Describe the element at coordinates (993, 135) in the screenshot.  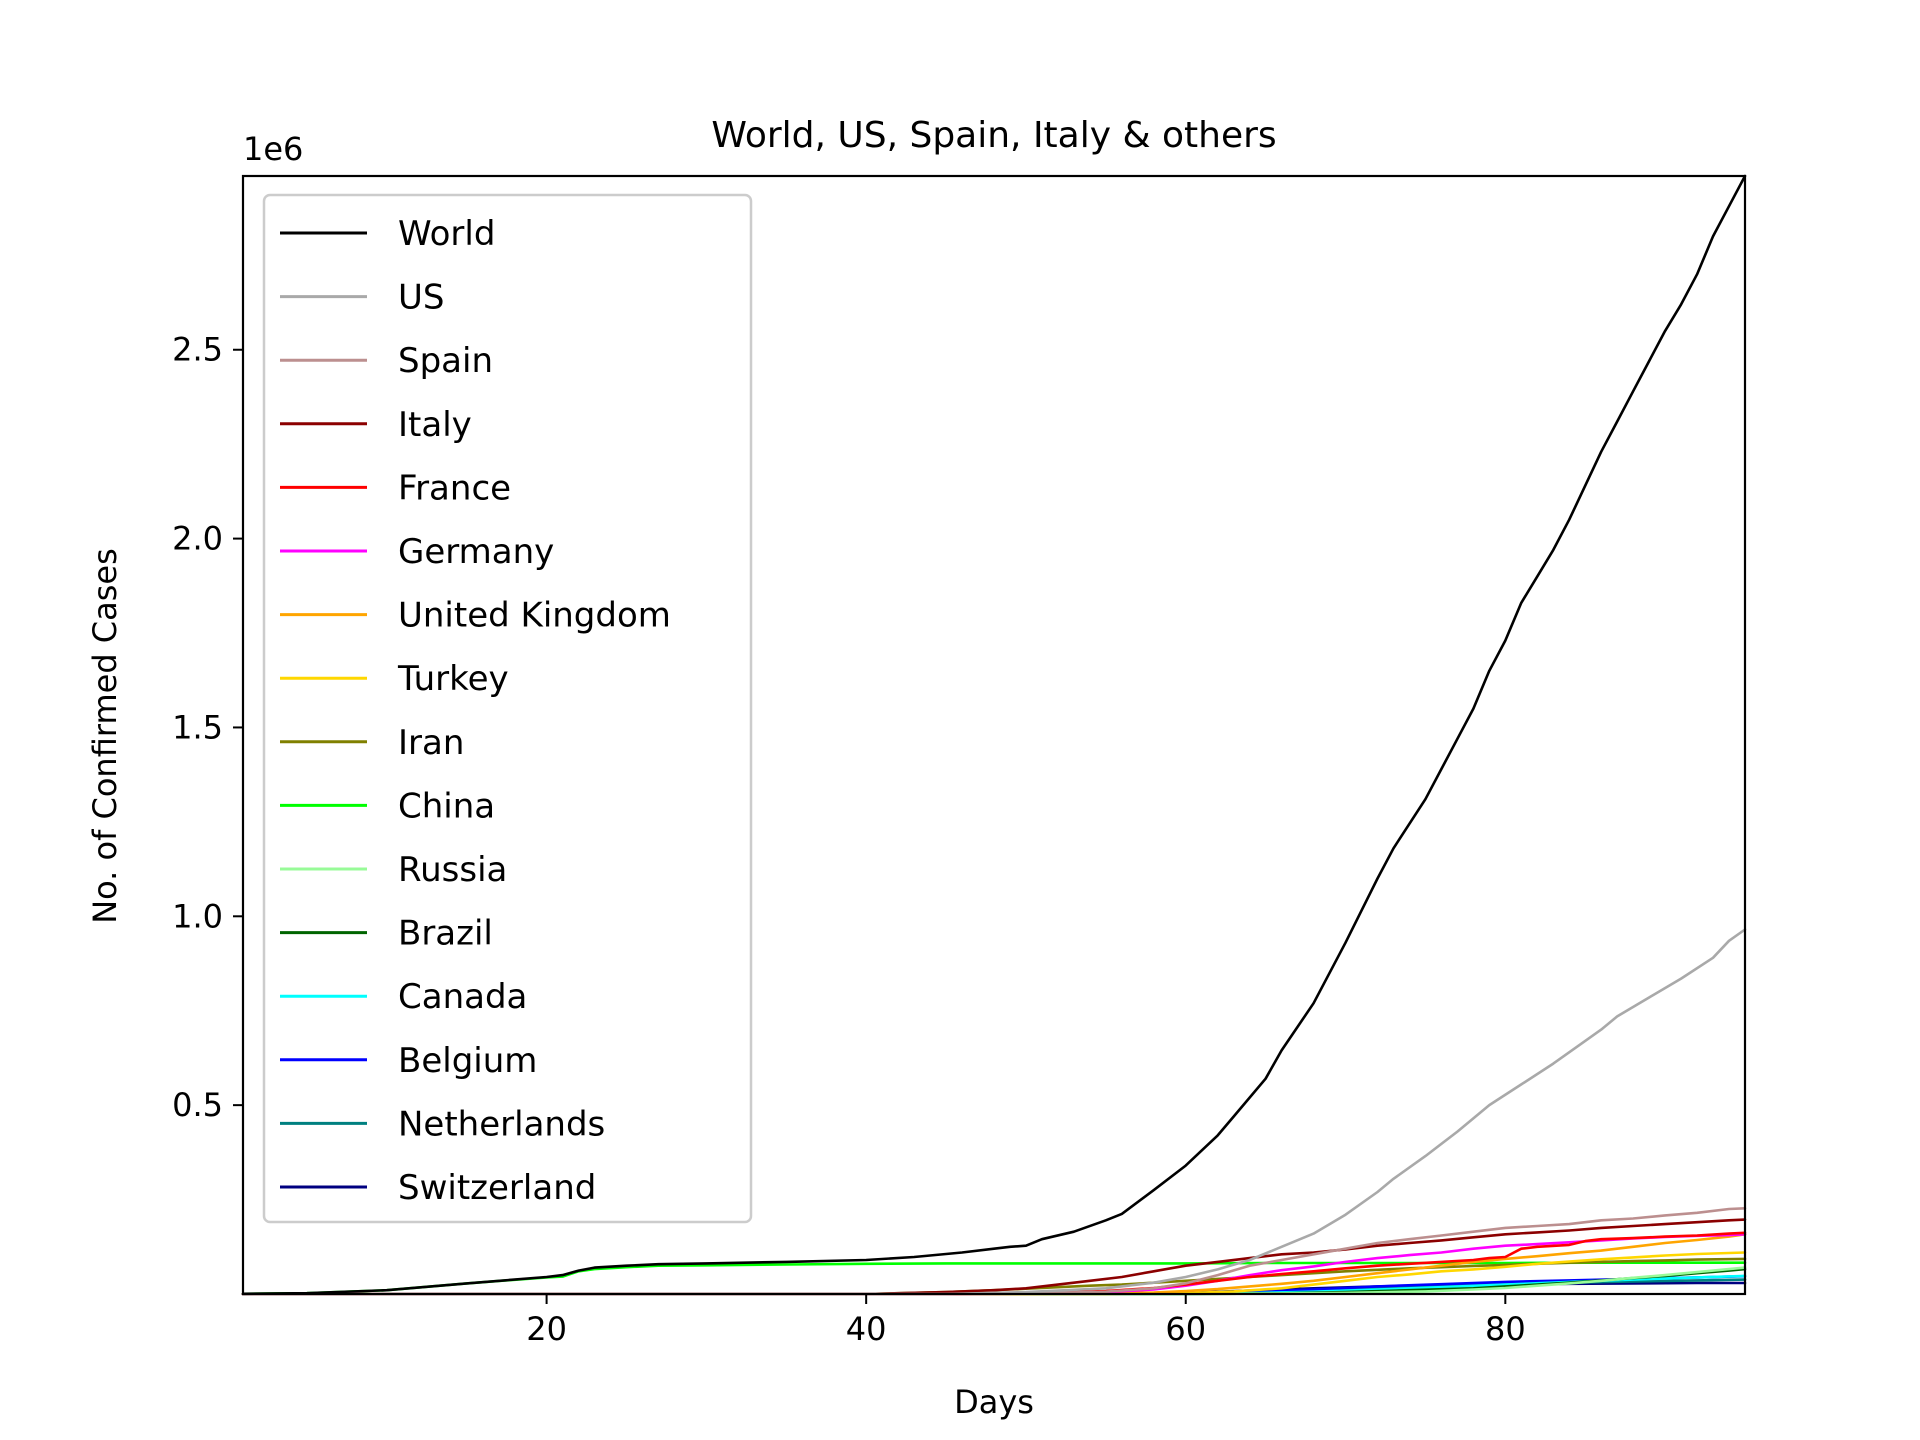
I see `chart-title: World, US, Spain, Italy & others` at that location.